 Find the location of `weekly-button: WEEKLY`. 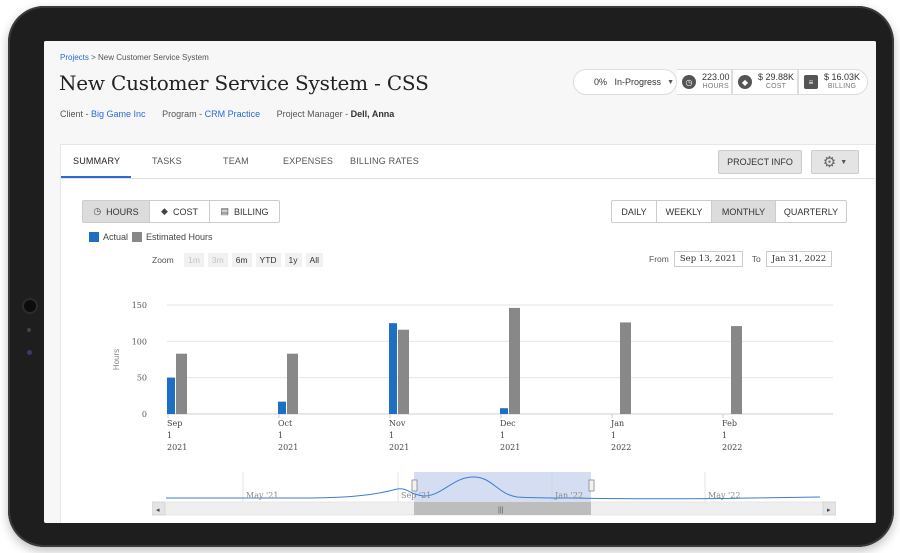

weekly-button: WEEKLY is located at coordinates (684, 211).